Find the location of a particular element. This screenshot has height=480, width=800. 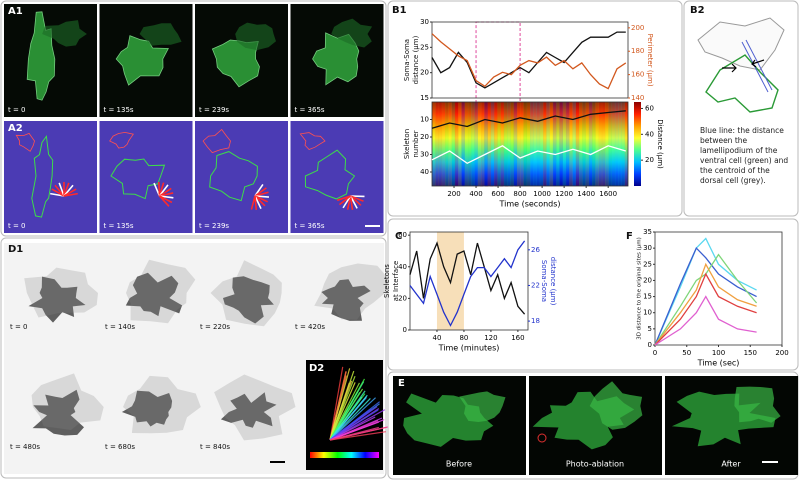

y2-tick-label: 18 is located at coordinates (535, 321).